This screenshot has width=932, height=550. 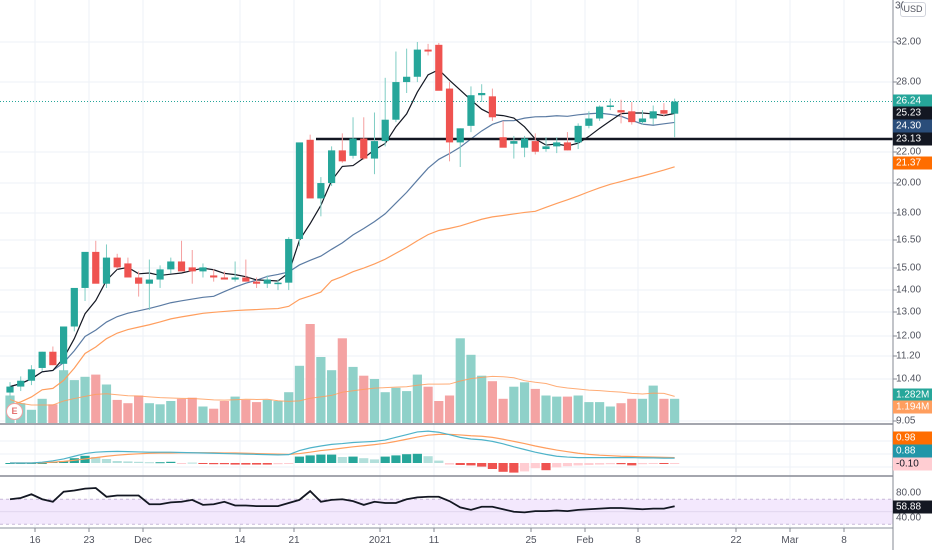 What do you see at coordinates (912, 139) in the screenshot?
I see `price-tag: 23.13` at bounding box center [912, 139].